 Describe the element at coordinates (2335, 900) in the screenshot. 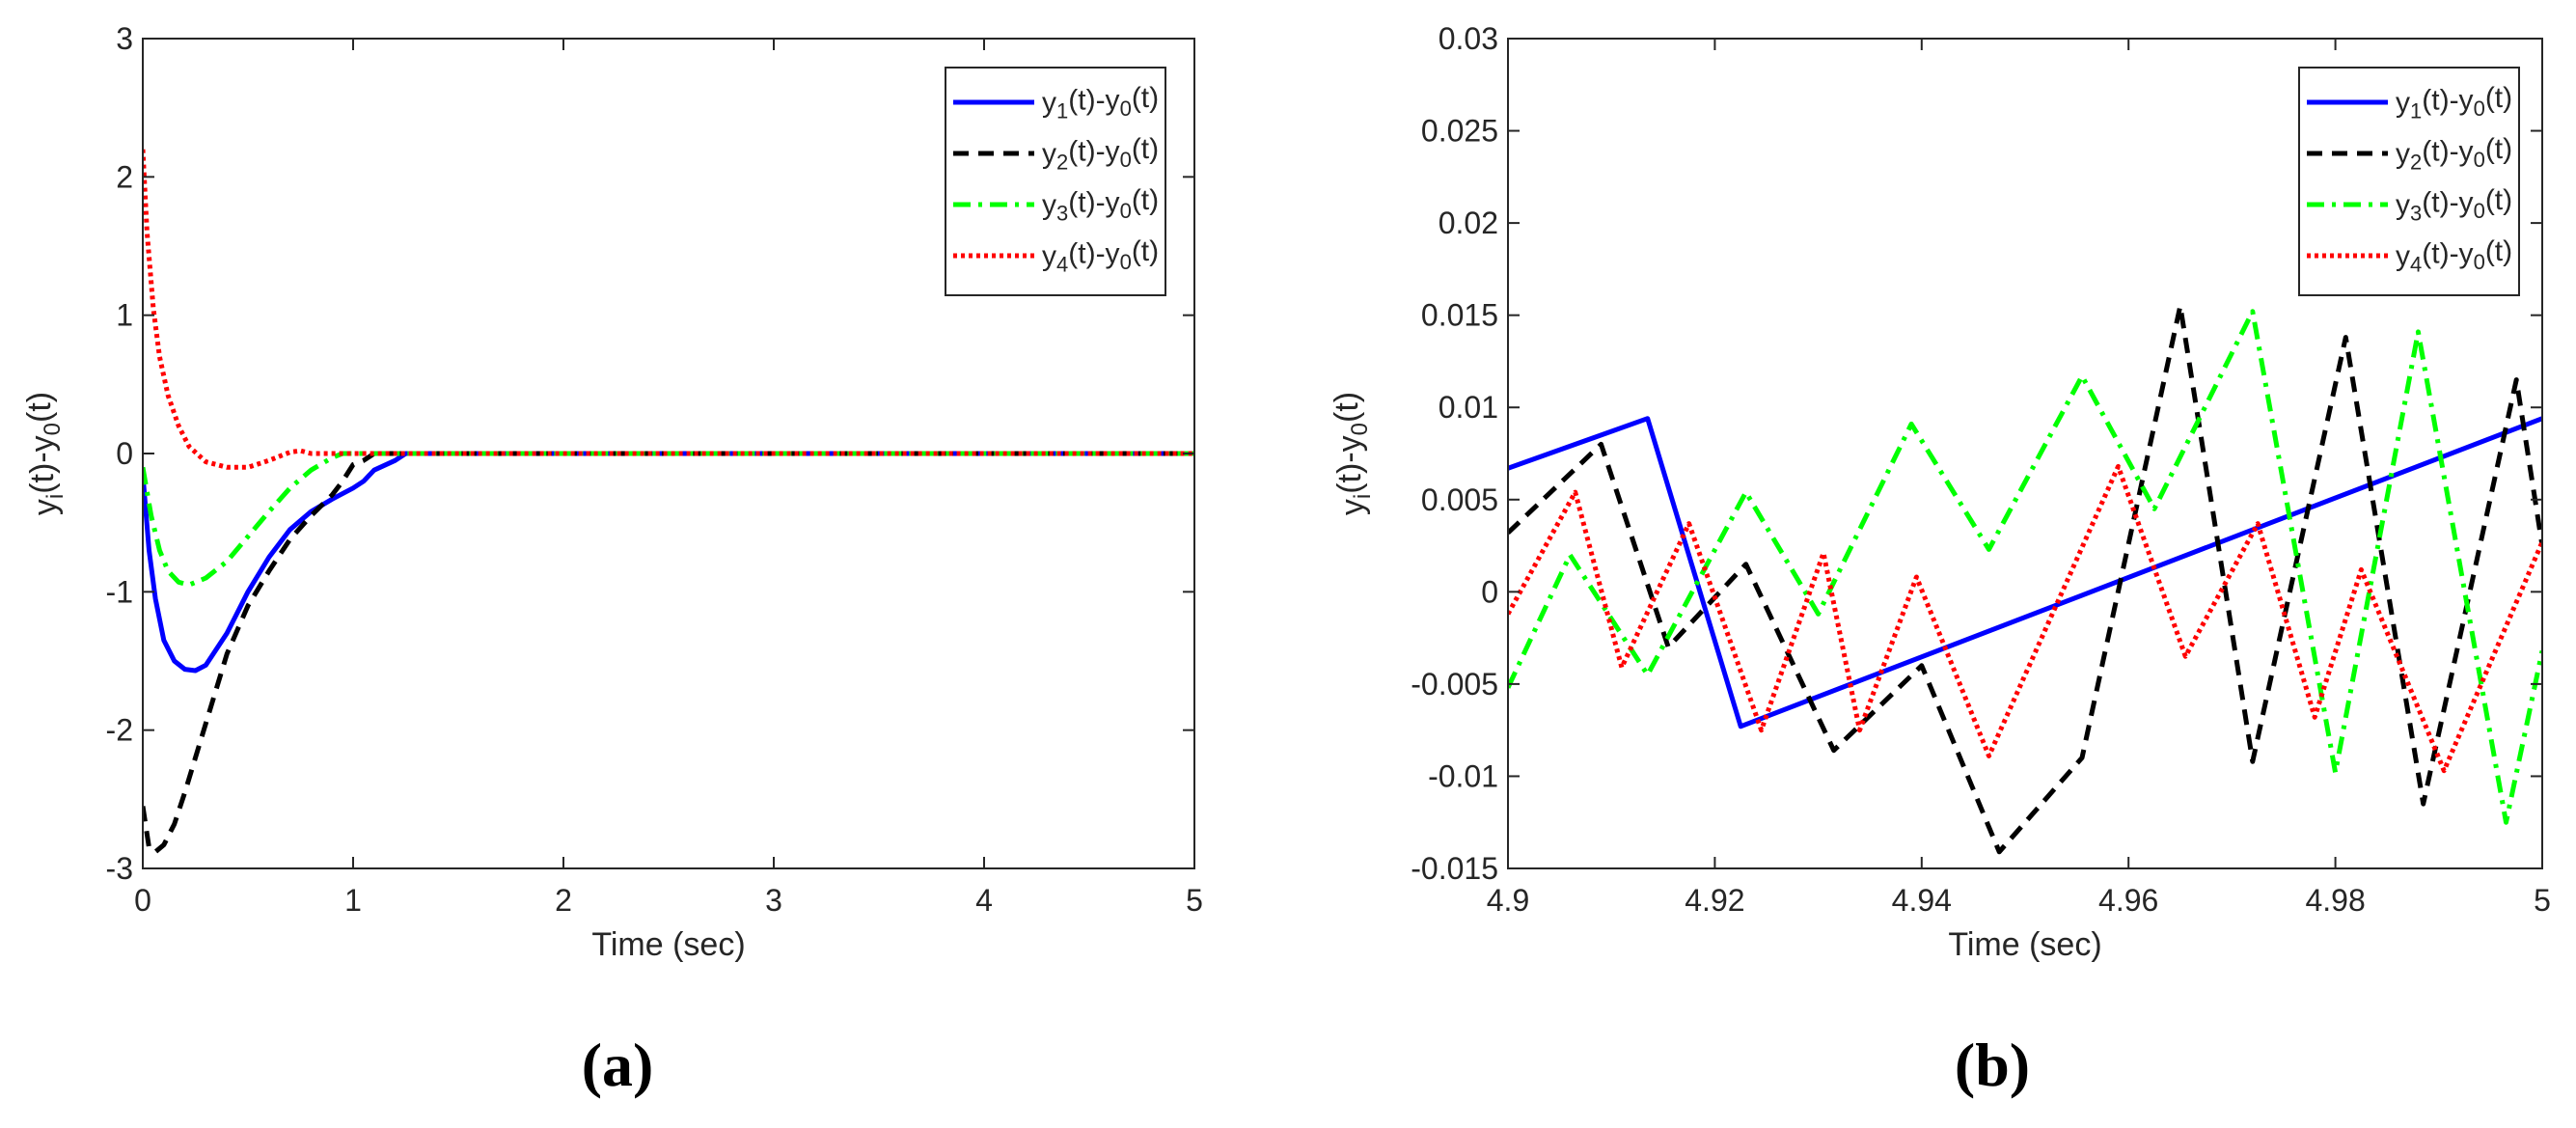

I see `x-tick-label: 4.98` at that location.